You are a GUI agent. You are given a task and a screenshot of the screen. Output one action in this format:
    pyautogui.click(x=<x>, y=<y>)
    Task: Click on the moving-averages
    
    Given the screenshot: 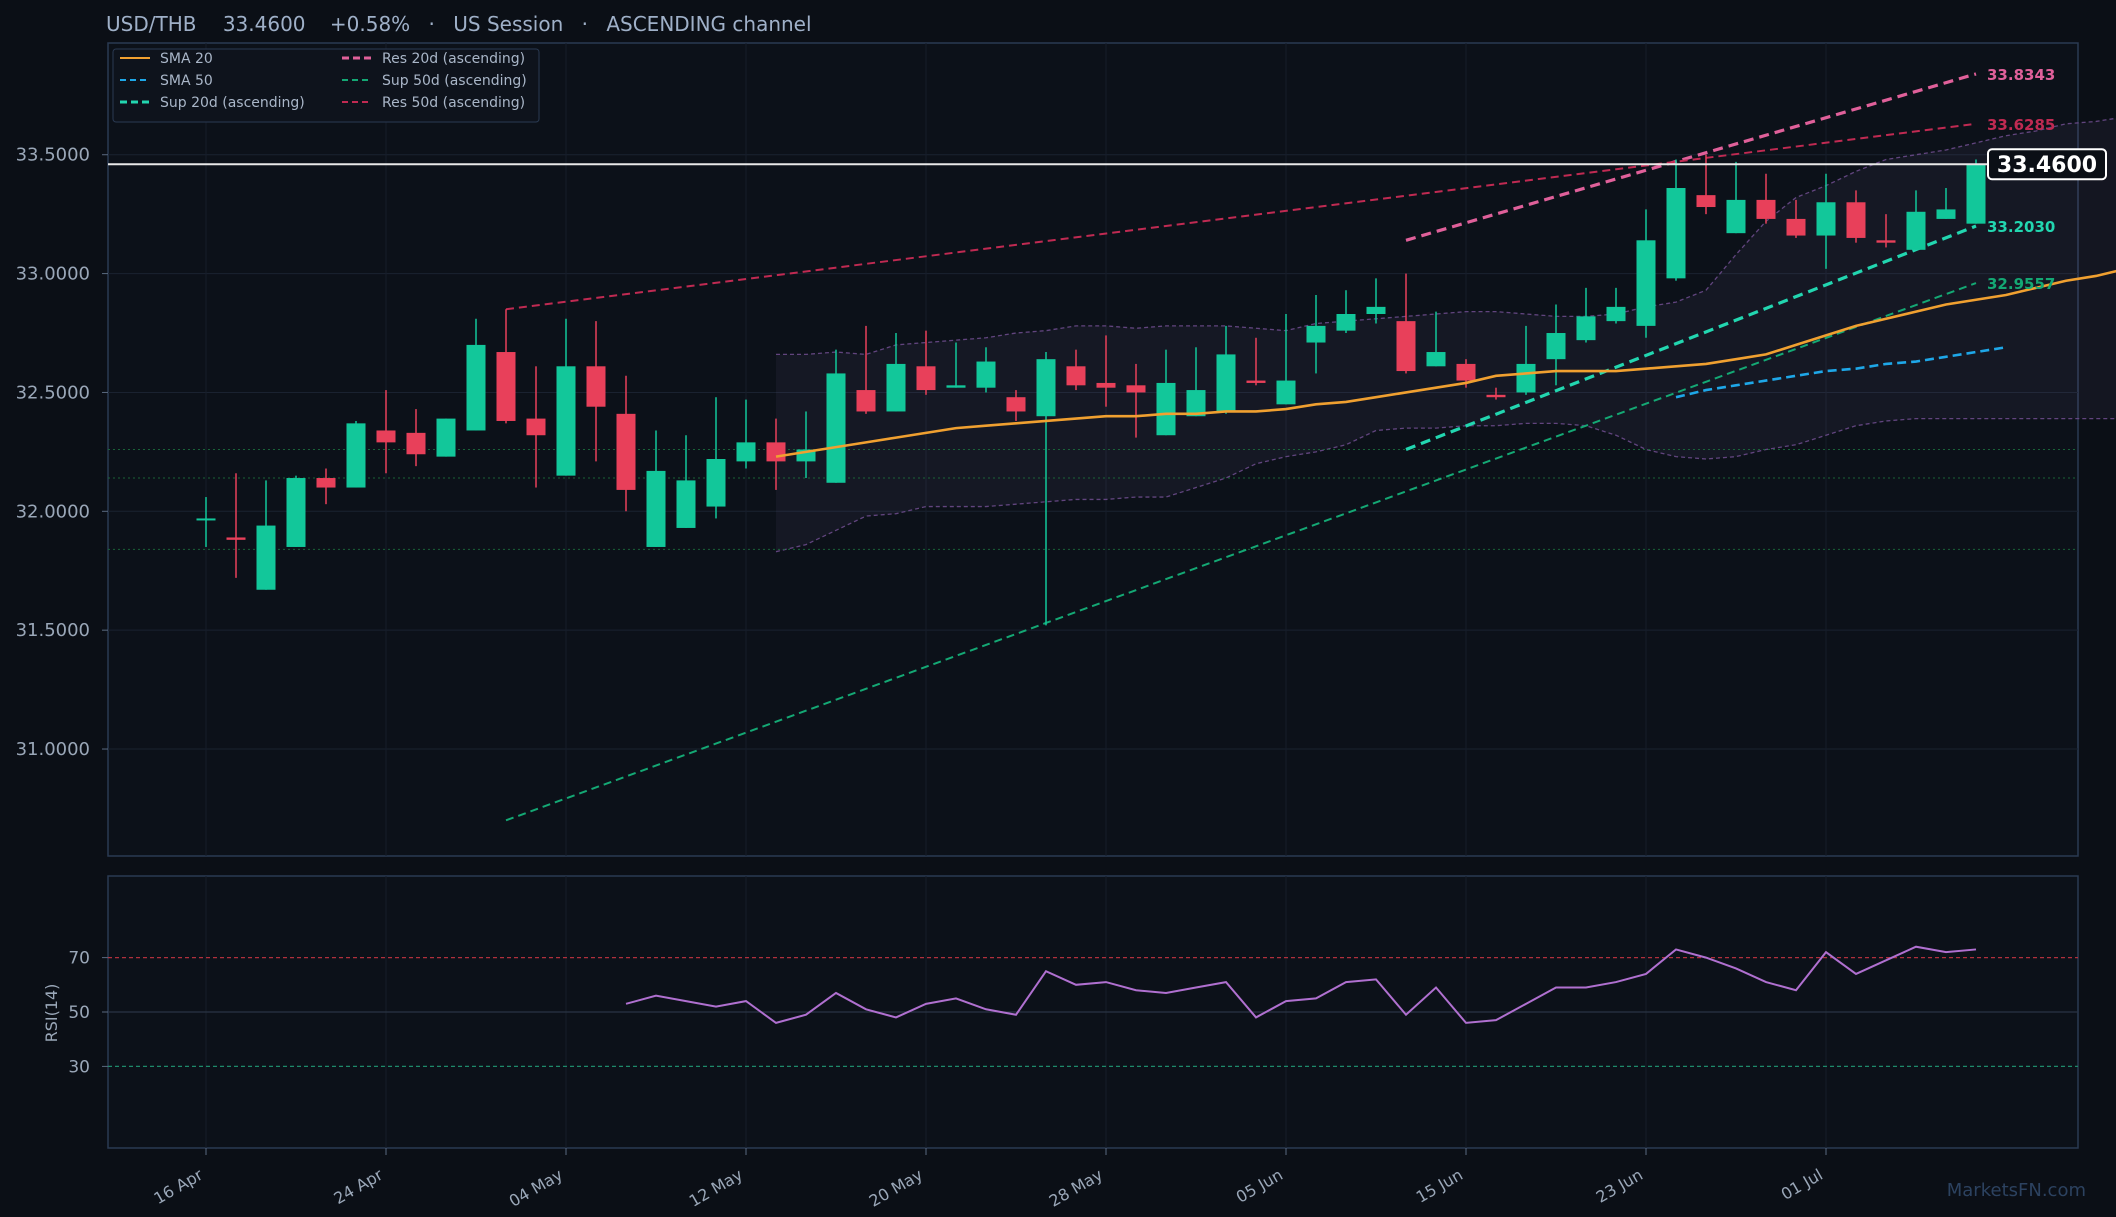 What is the action you would take?
    pyautogui.click(x=1445, y=363)
    